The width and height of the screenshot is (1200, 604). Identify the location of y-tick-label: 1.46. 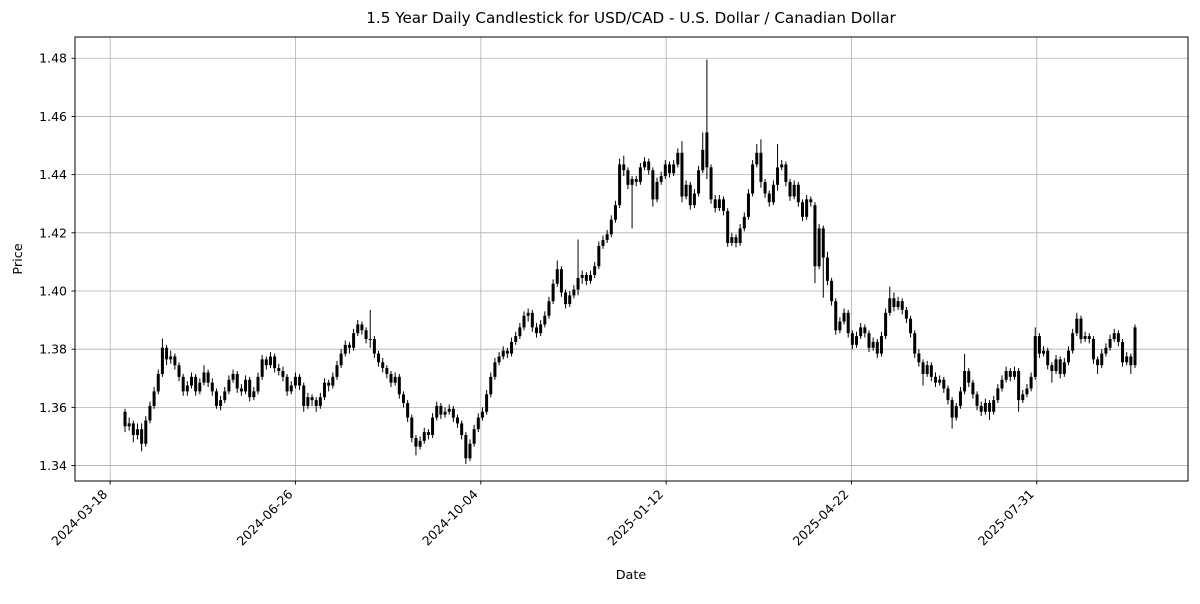
(53, 116).